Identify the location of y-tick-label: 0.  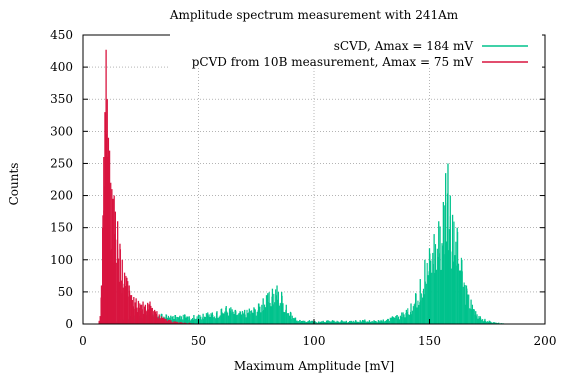
(69, 324).